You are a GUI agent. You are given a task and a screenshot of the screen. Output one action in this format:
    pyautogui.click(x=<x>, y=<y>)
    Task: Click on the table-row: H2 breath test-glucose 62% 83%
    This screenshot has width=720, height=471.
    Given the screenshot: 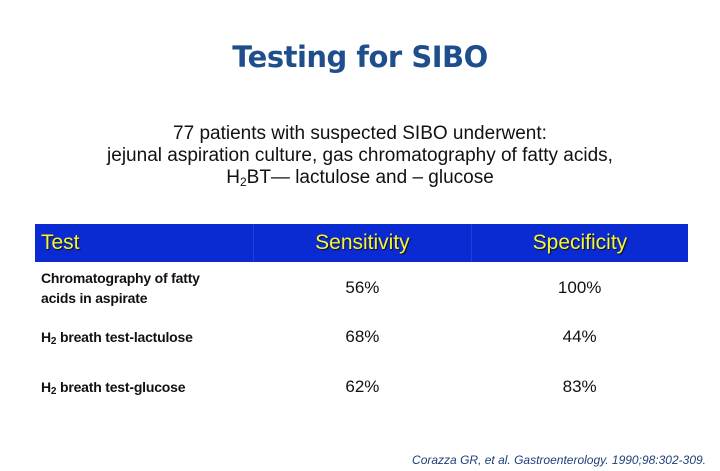 What is the action you would take?
    pyautogui.click(x=361, y=387)
    